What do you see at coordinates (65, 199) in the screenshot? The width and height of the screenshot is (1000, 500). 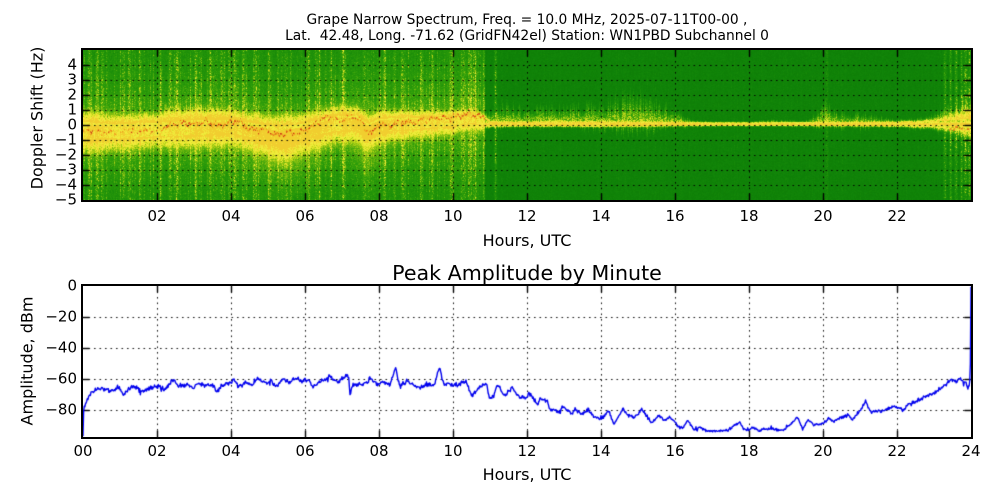 I see `tick-label-y: −5` at bounding box center [65, 199].